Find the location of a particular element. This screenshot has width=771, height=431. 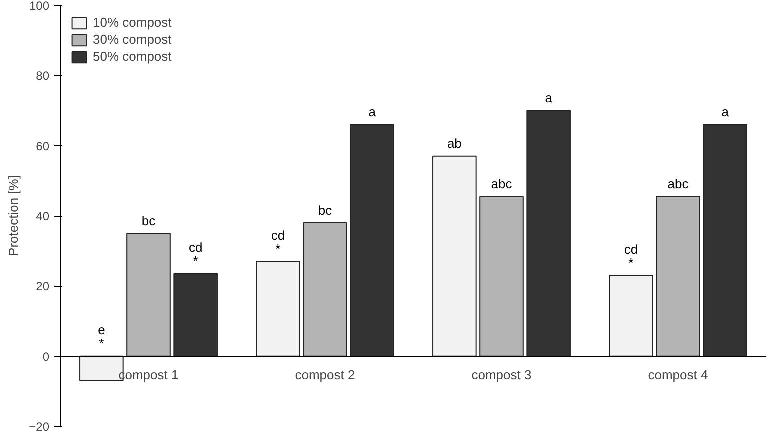

x-tick-label: compost 3 is located at coordinates (502, 374).